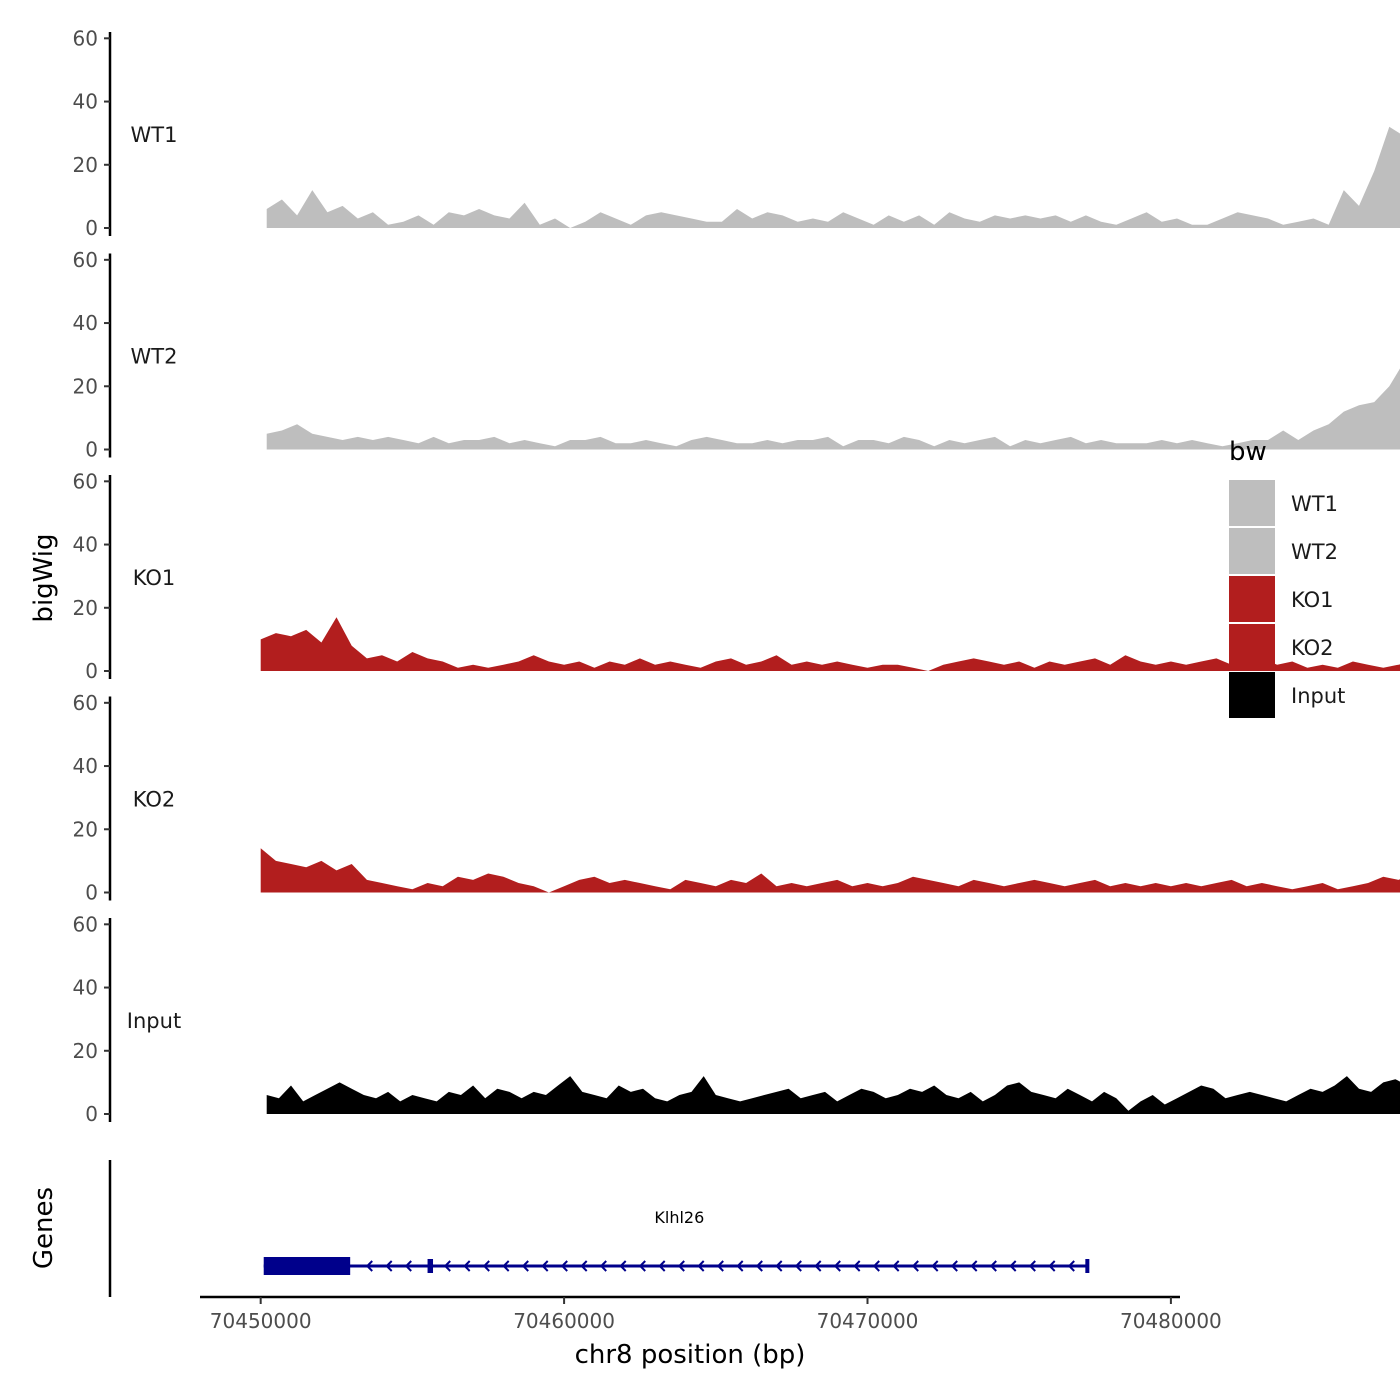 Image resolution: width=1400 pixels, height=1400 pixels. What do you see at coordinates (830, 644) in the screenshot?
I see `area-series-ko1` at bounding box center [830, 644].